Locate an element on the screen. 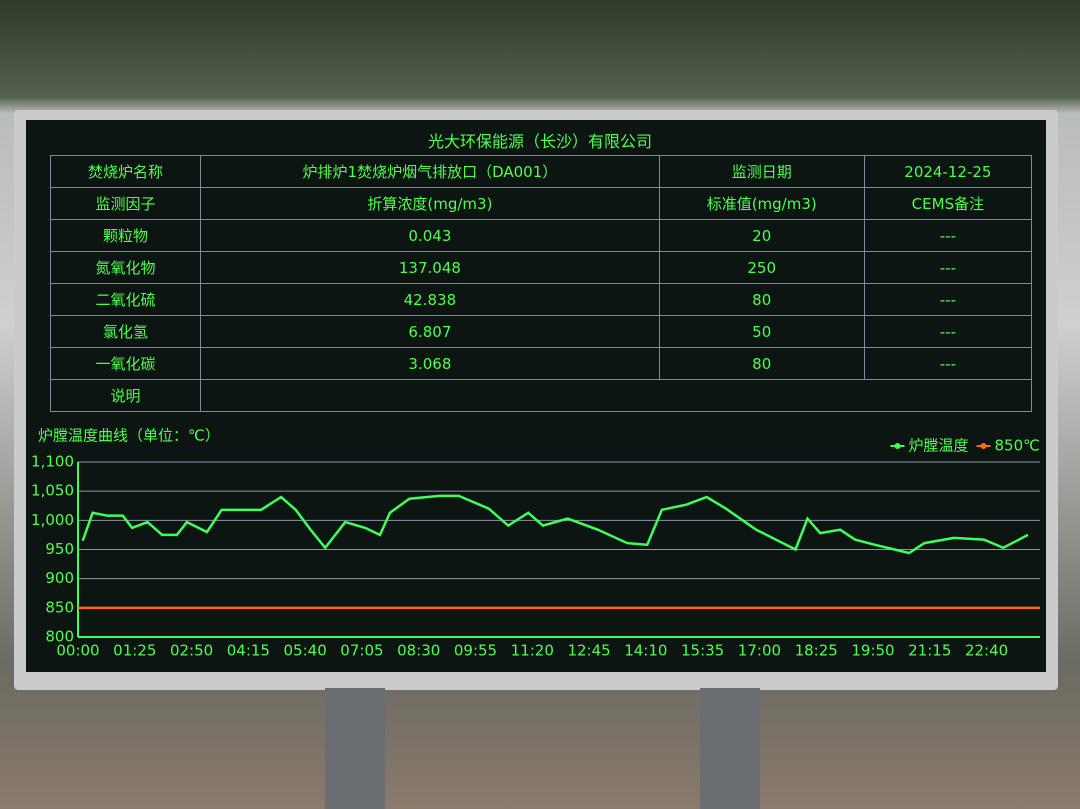 The width and height of the screenshot is (1080, 809). chart-title: 炉膛温度曲线（单位：℃） is located at coordinates (129, 436).